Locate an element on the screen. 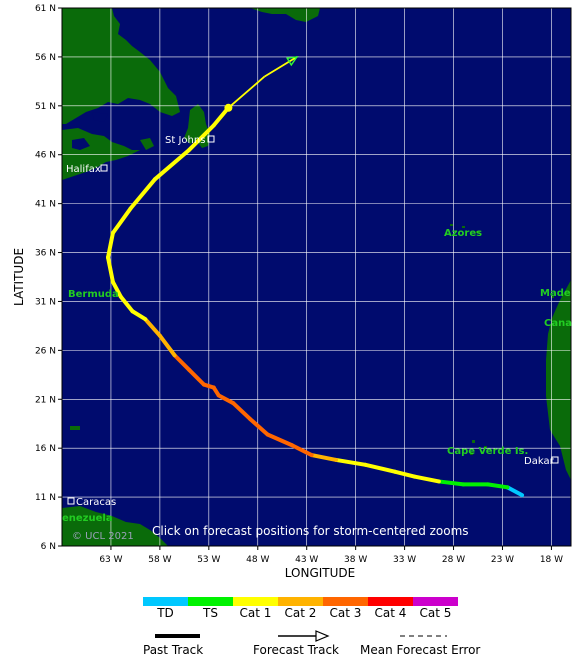  place-label-canary: Cana is located at coordinates (558, 323).